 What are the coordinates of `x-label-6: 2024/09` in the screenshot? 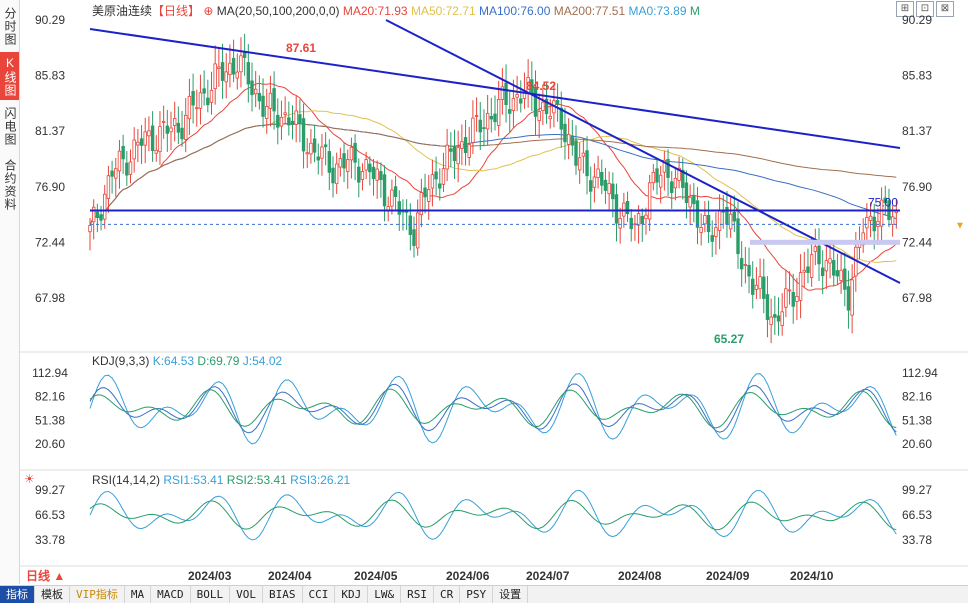 It's located at (728, 576).